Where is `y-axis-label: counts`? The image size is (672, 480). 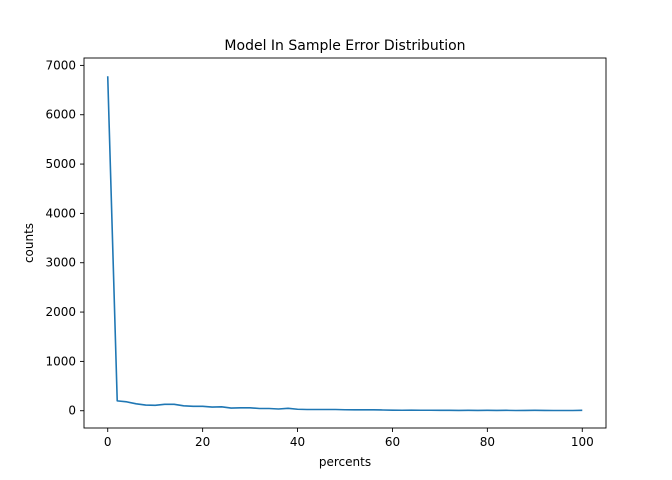 y-axis-label: counts is located at coordinates (29, 243).